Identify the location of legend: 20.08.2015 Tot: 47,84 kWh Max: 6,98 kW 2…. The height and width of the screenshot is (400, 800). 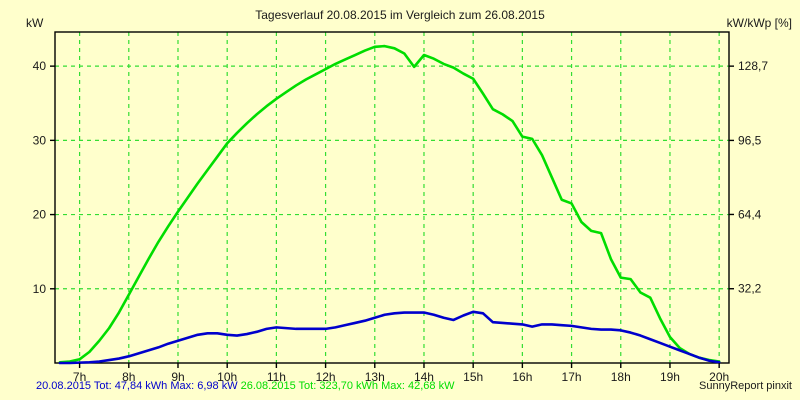
(245, 386).